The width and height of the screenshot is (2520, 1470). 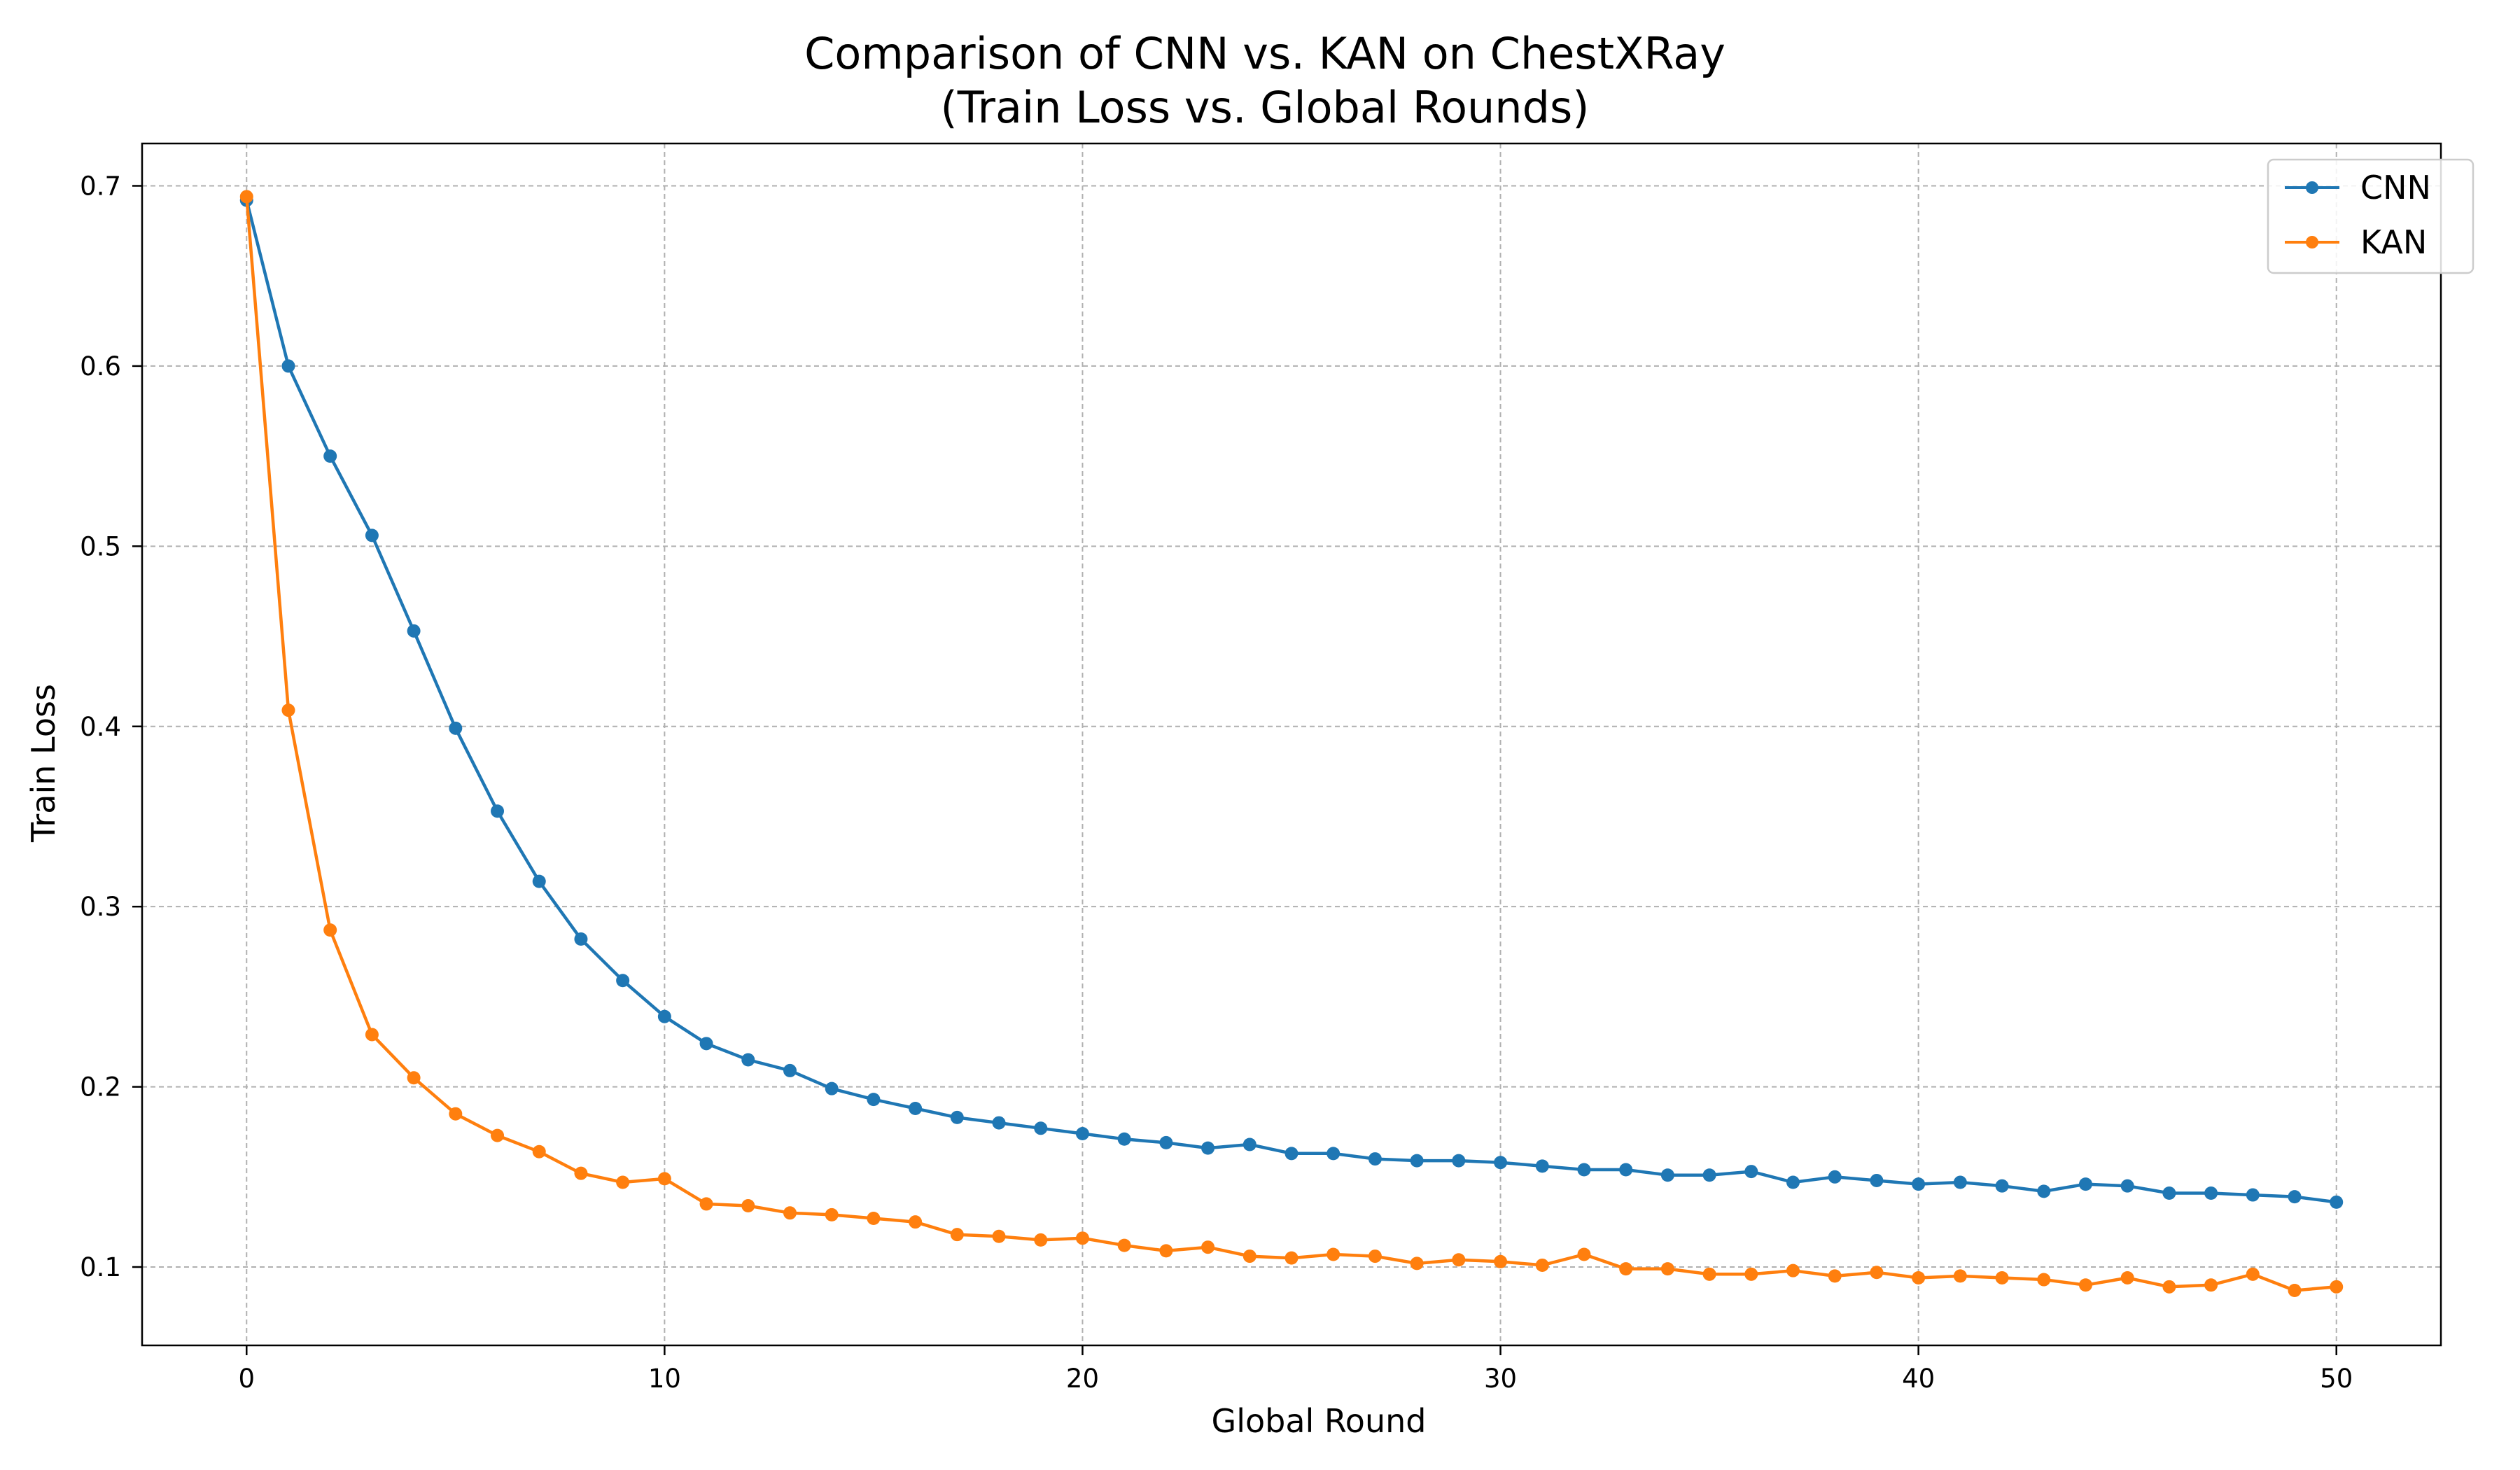 What do you see at coordinates (1918, 1379) in the screenshot?
I see `x-tick-label: 40` at bounding box center [1918, 1379].